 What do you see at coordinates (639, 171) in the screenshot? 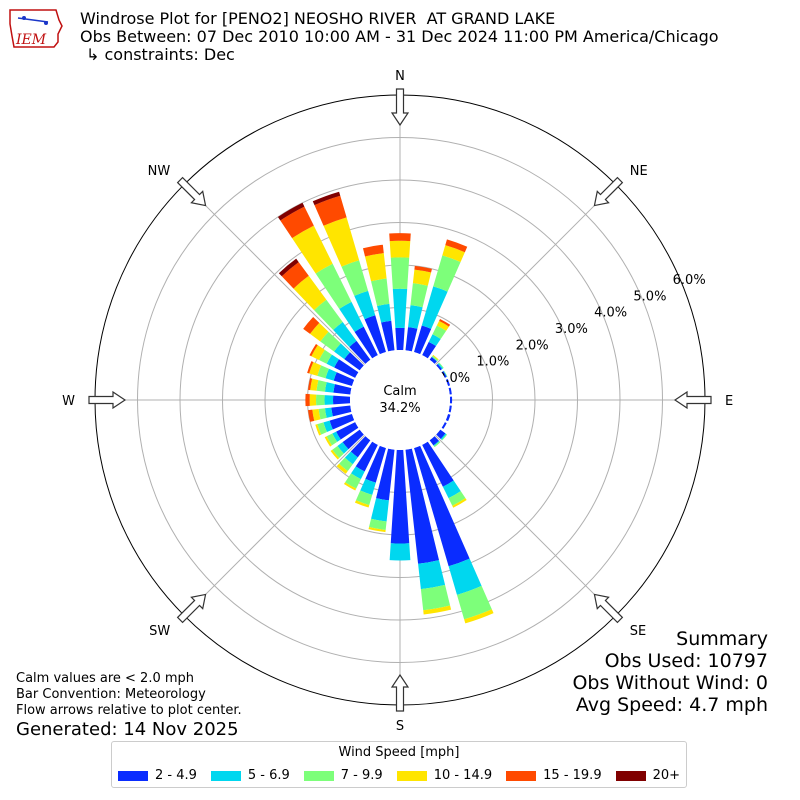
I see `direction-label: NE` at bounding box center [639, 171].